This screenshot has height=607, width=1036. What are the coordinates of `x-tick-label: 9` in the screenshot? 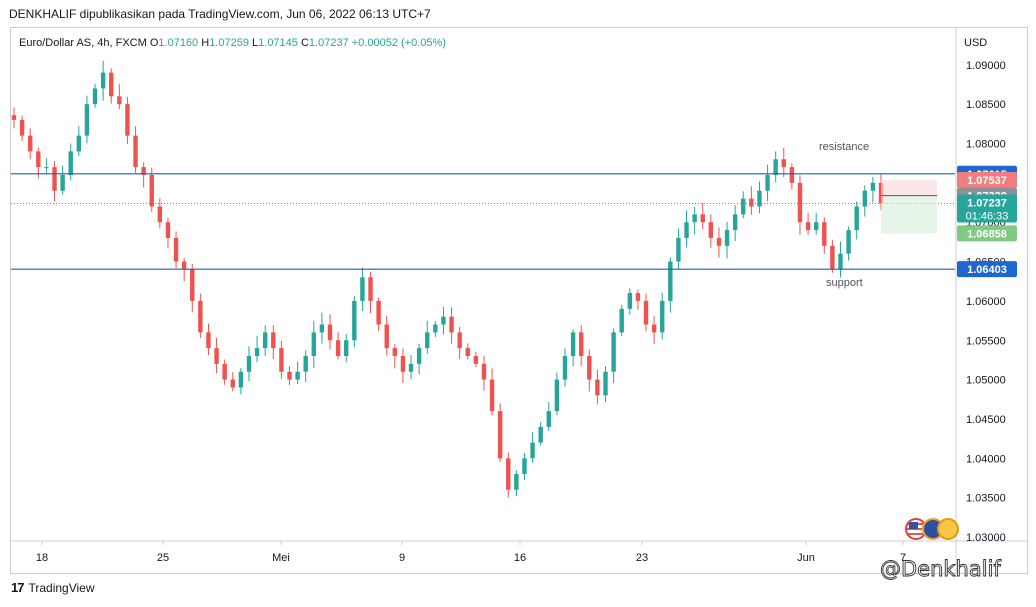 It's located at (402, 558).